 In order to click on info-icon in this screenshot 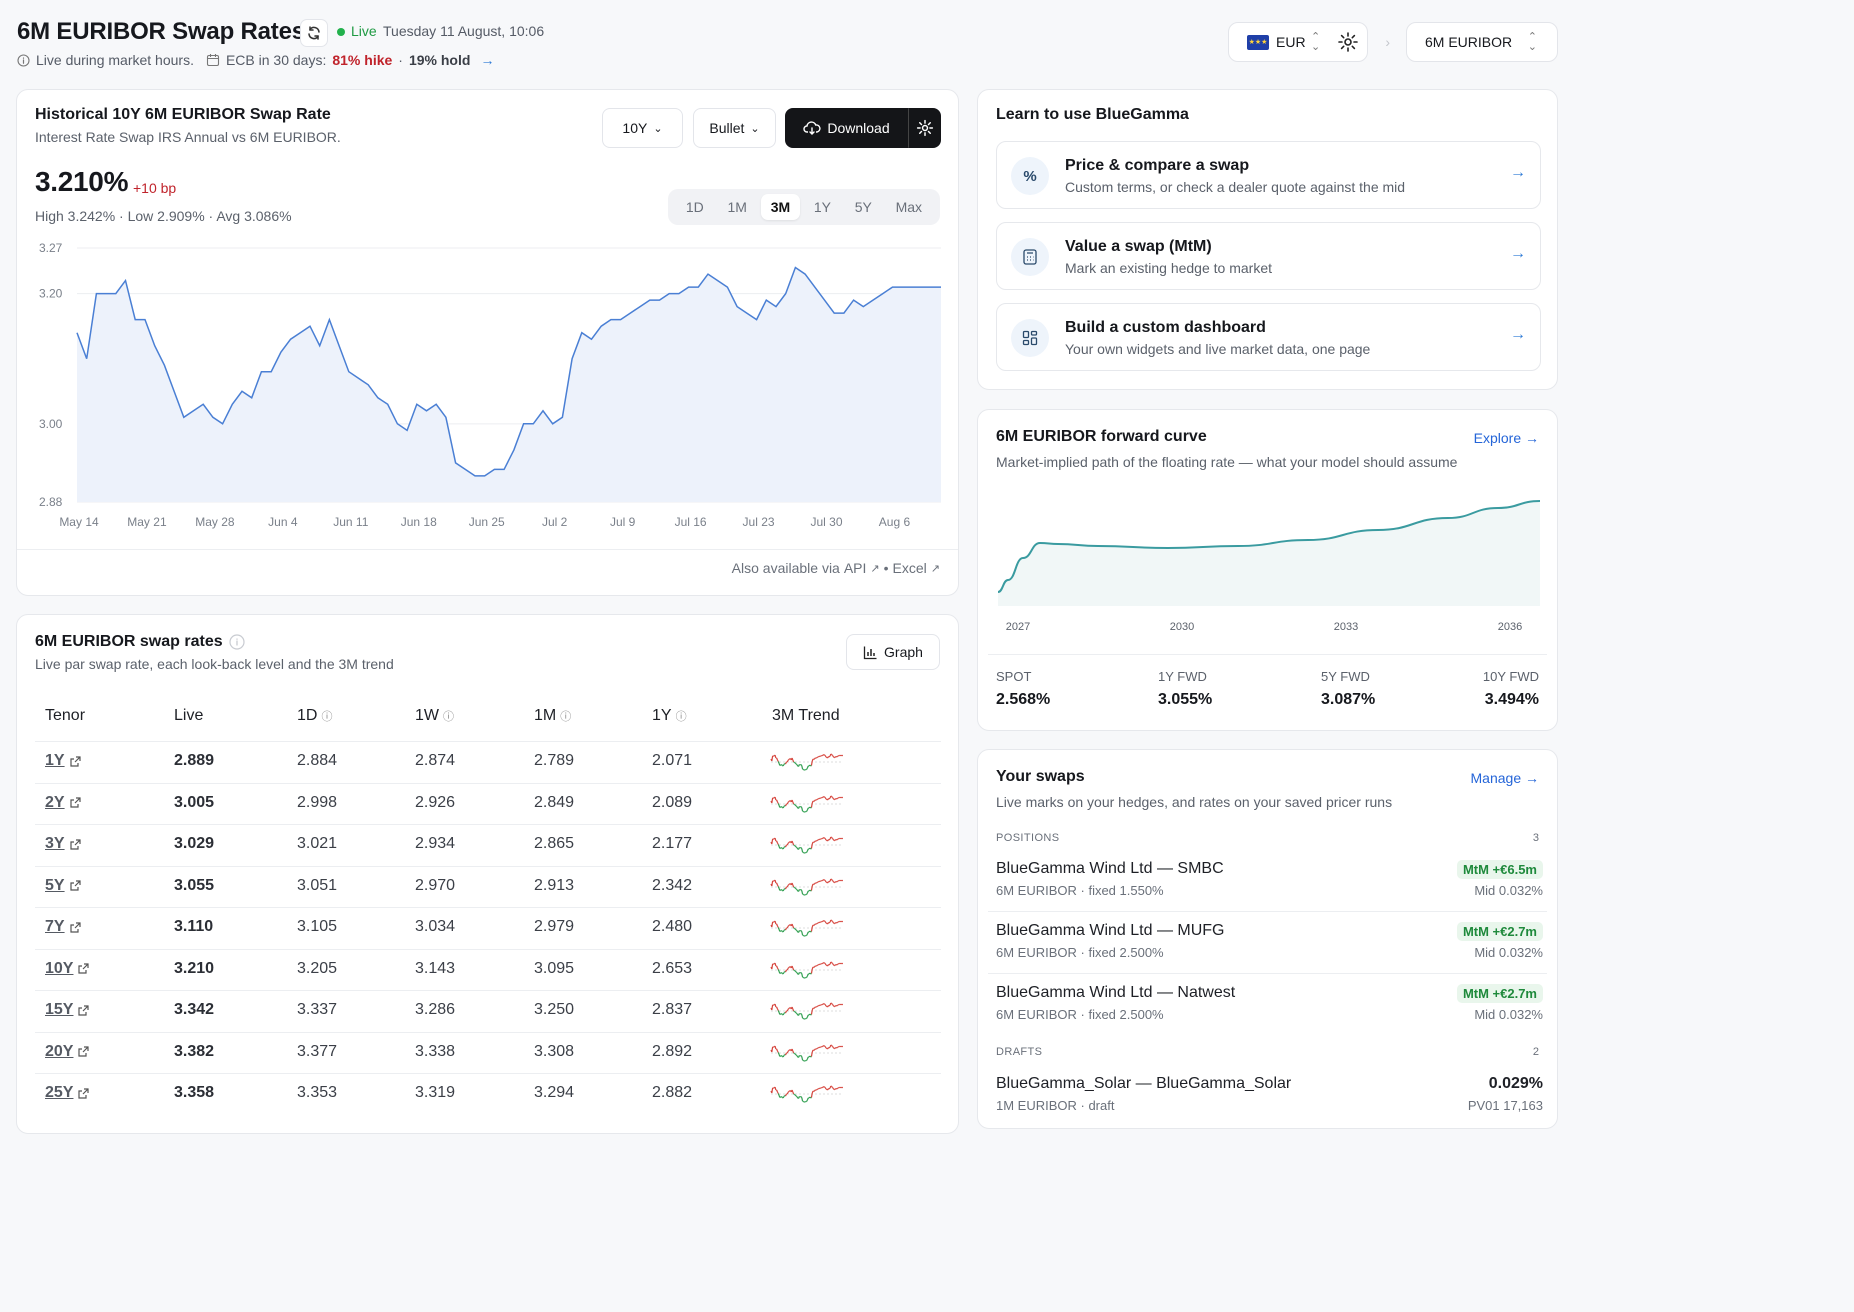, I will do `click(237, 642)`.